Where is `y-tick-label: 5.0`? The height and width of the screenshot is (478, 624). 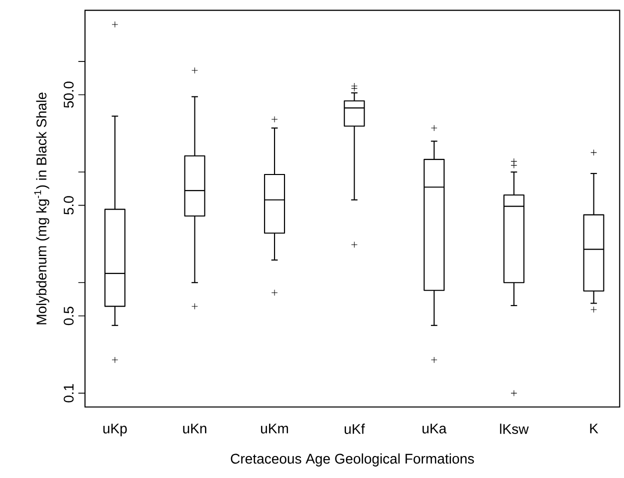
y-tick-label: 5.0 is located at coordinates (69, 205).